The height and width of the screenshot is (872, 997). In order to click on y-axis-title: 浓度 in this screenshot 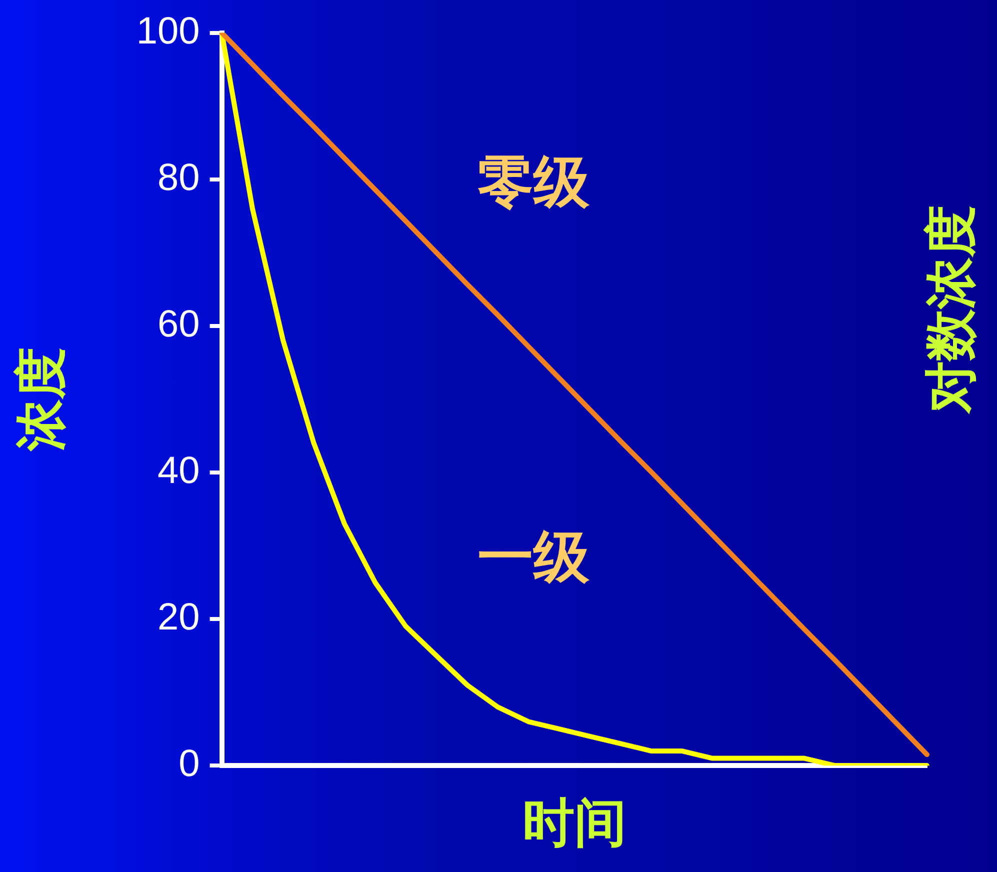, I will do `click(42, 399)`.